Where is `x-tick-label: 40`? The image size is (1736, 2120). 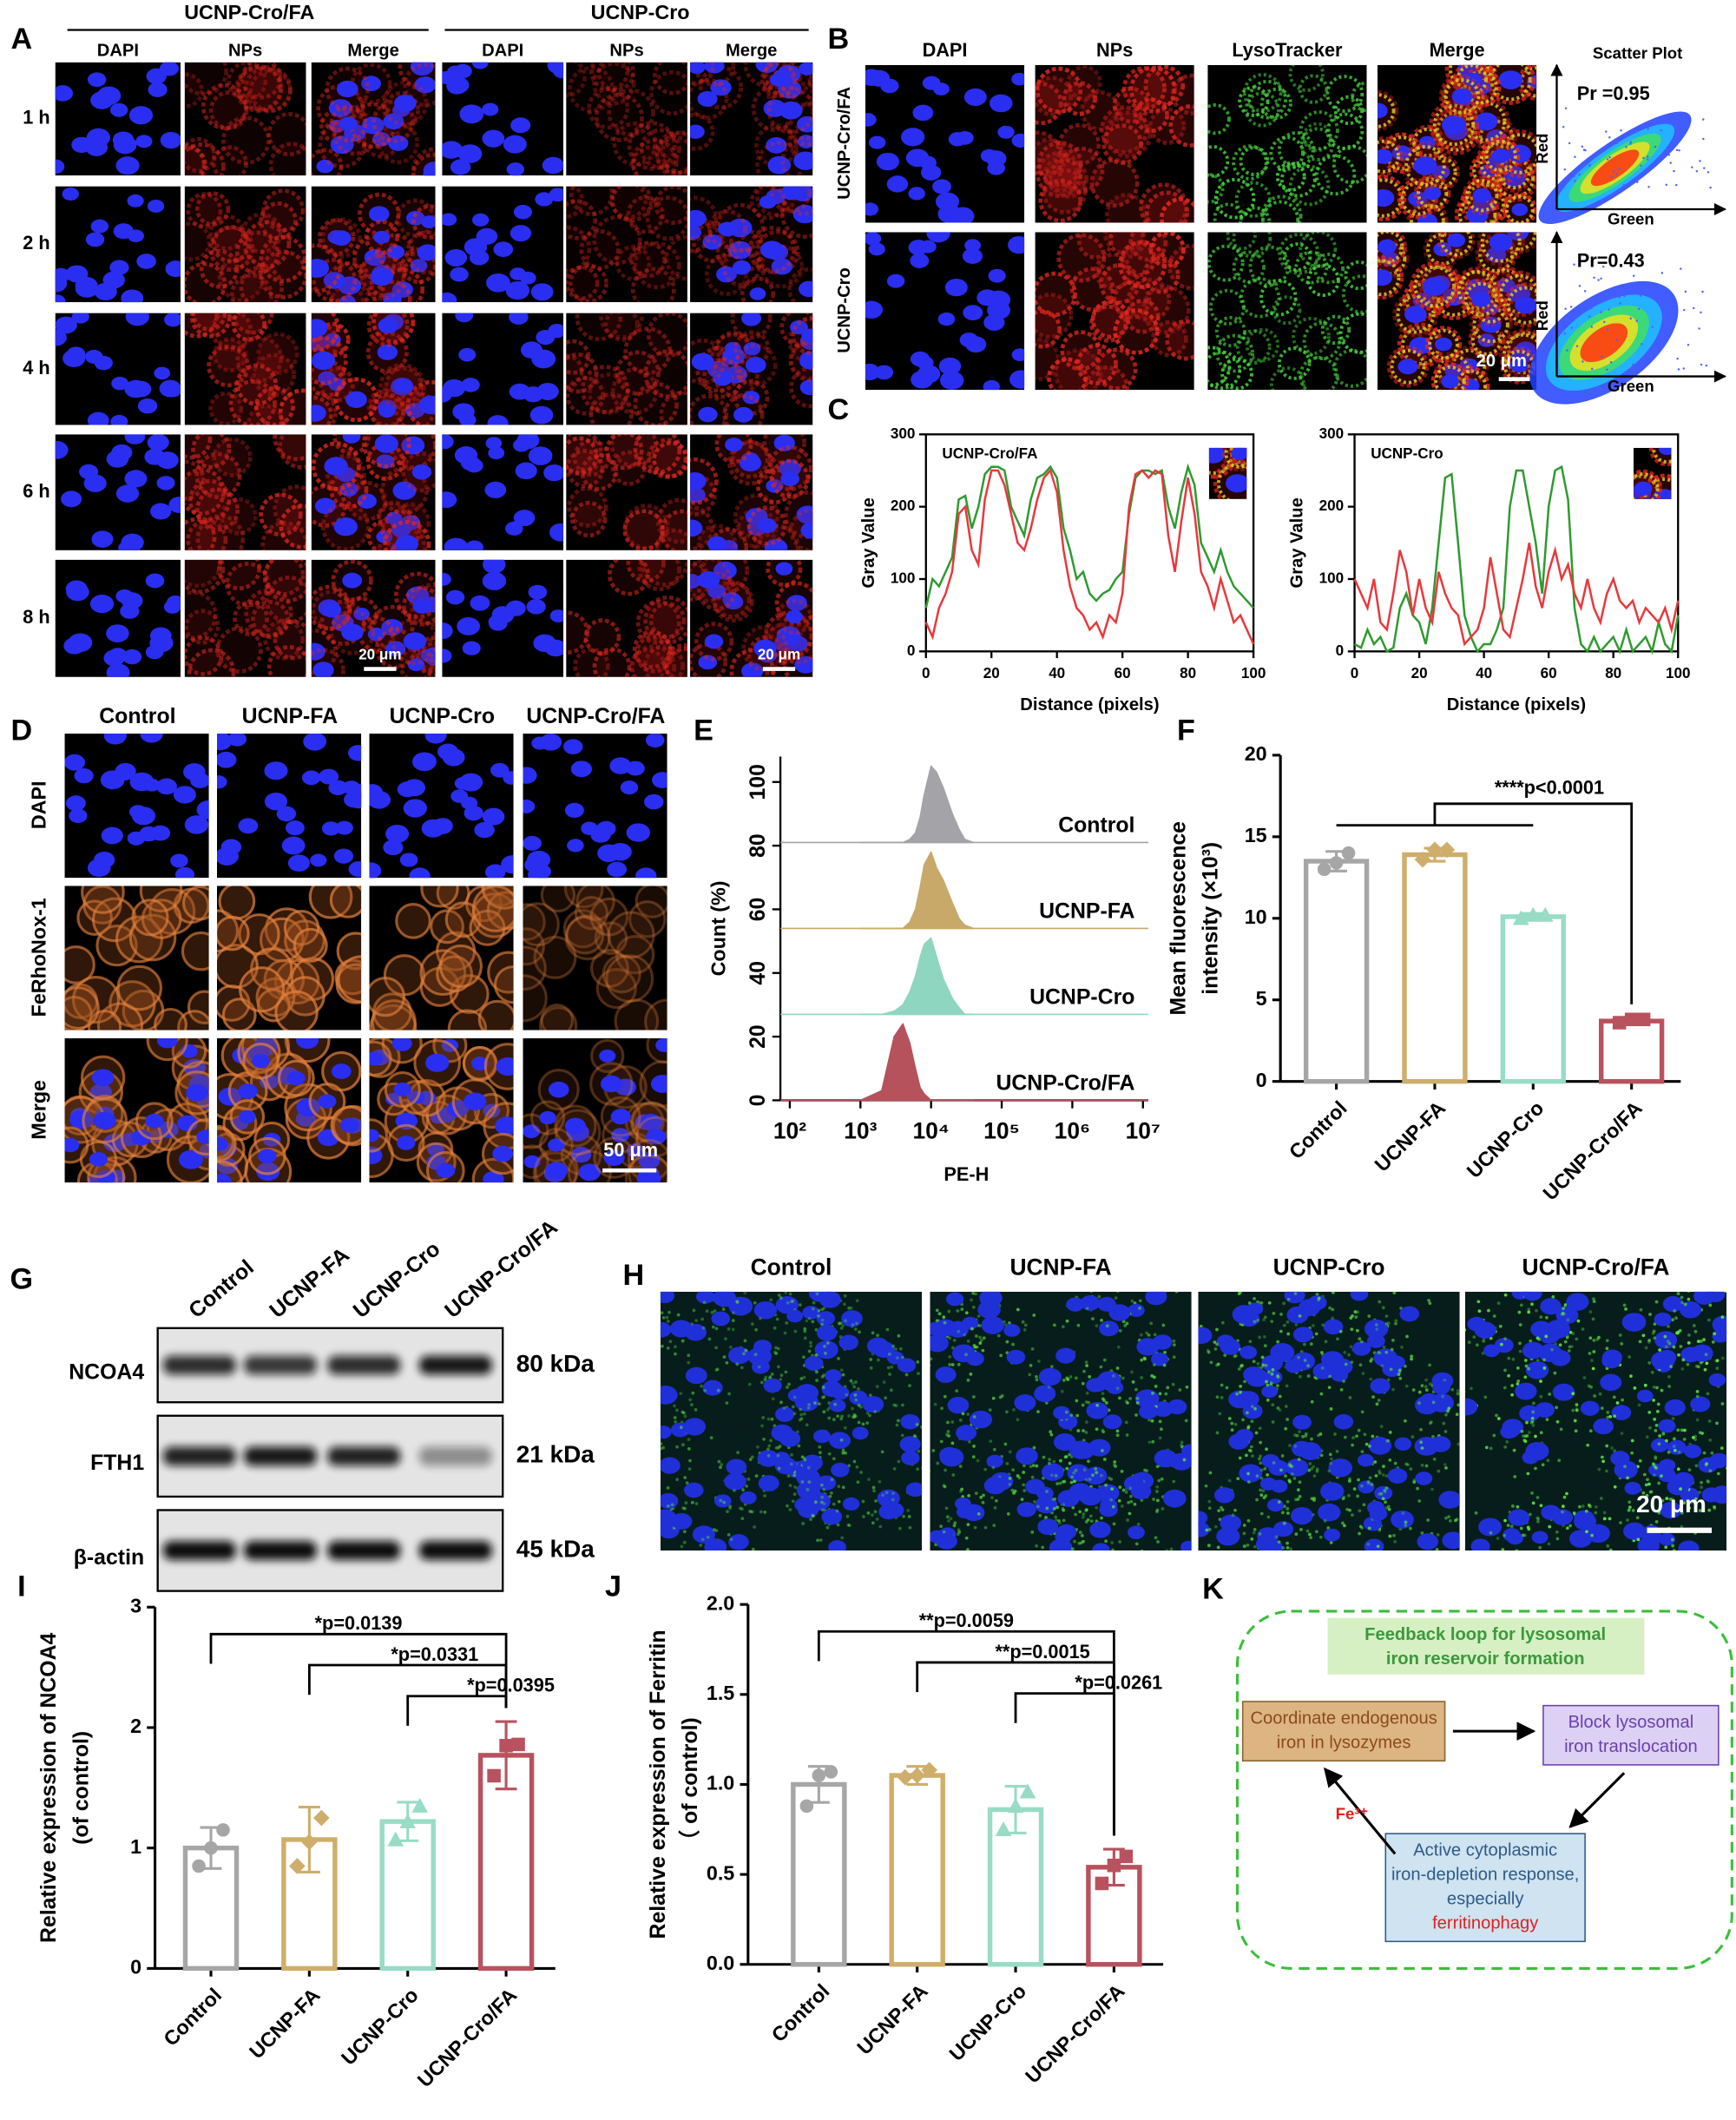 x-tick-label: 40 is located at coordinates (1057, 673).